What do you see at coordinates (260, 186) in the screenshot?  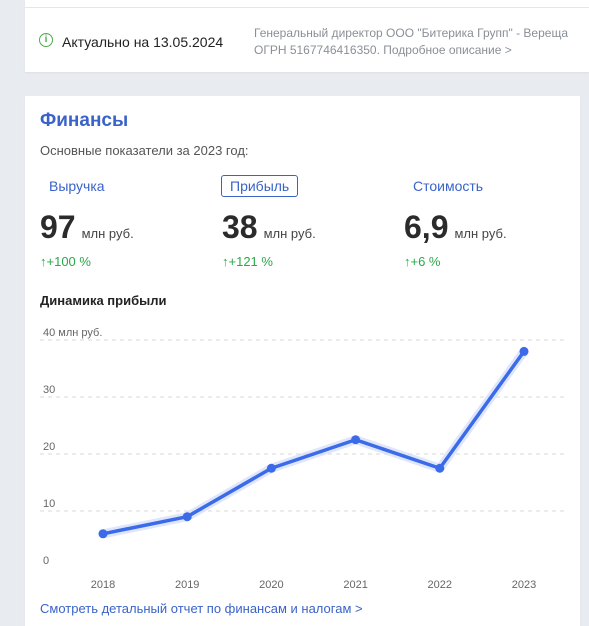 I see `tab-profit: Прибыль` at bounding box center [260, 186].